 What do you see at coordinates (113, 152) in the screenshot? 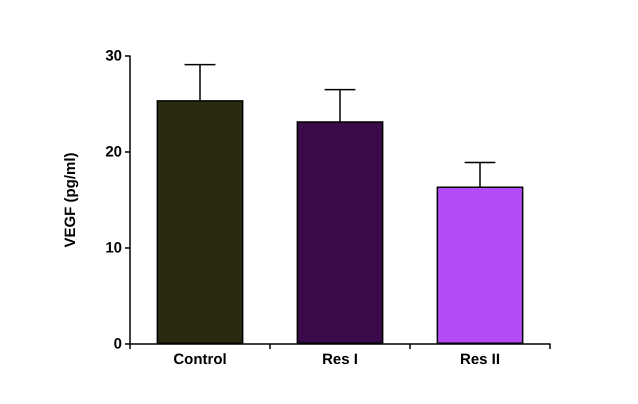
I see `y-tick-label: 20` at bounding box center [113, 152].